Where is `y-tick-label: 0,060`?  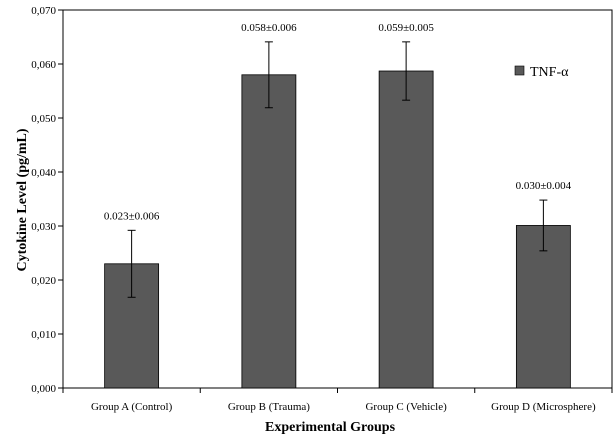 y-tick-label: 0,060 is located at coordinates (43, 65).